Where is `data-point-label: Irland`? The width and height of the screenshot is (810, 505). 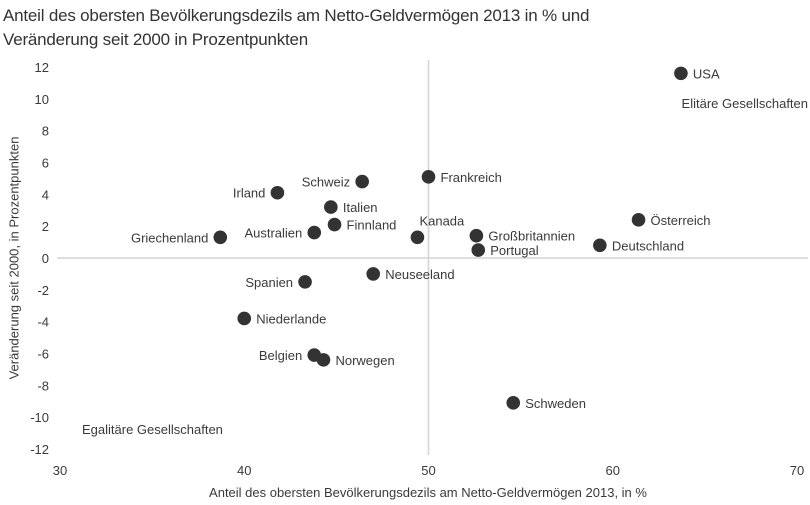 data-point-label: Irland is located at coordinates (249, 193).